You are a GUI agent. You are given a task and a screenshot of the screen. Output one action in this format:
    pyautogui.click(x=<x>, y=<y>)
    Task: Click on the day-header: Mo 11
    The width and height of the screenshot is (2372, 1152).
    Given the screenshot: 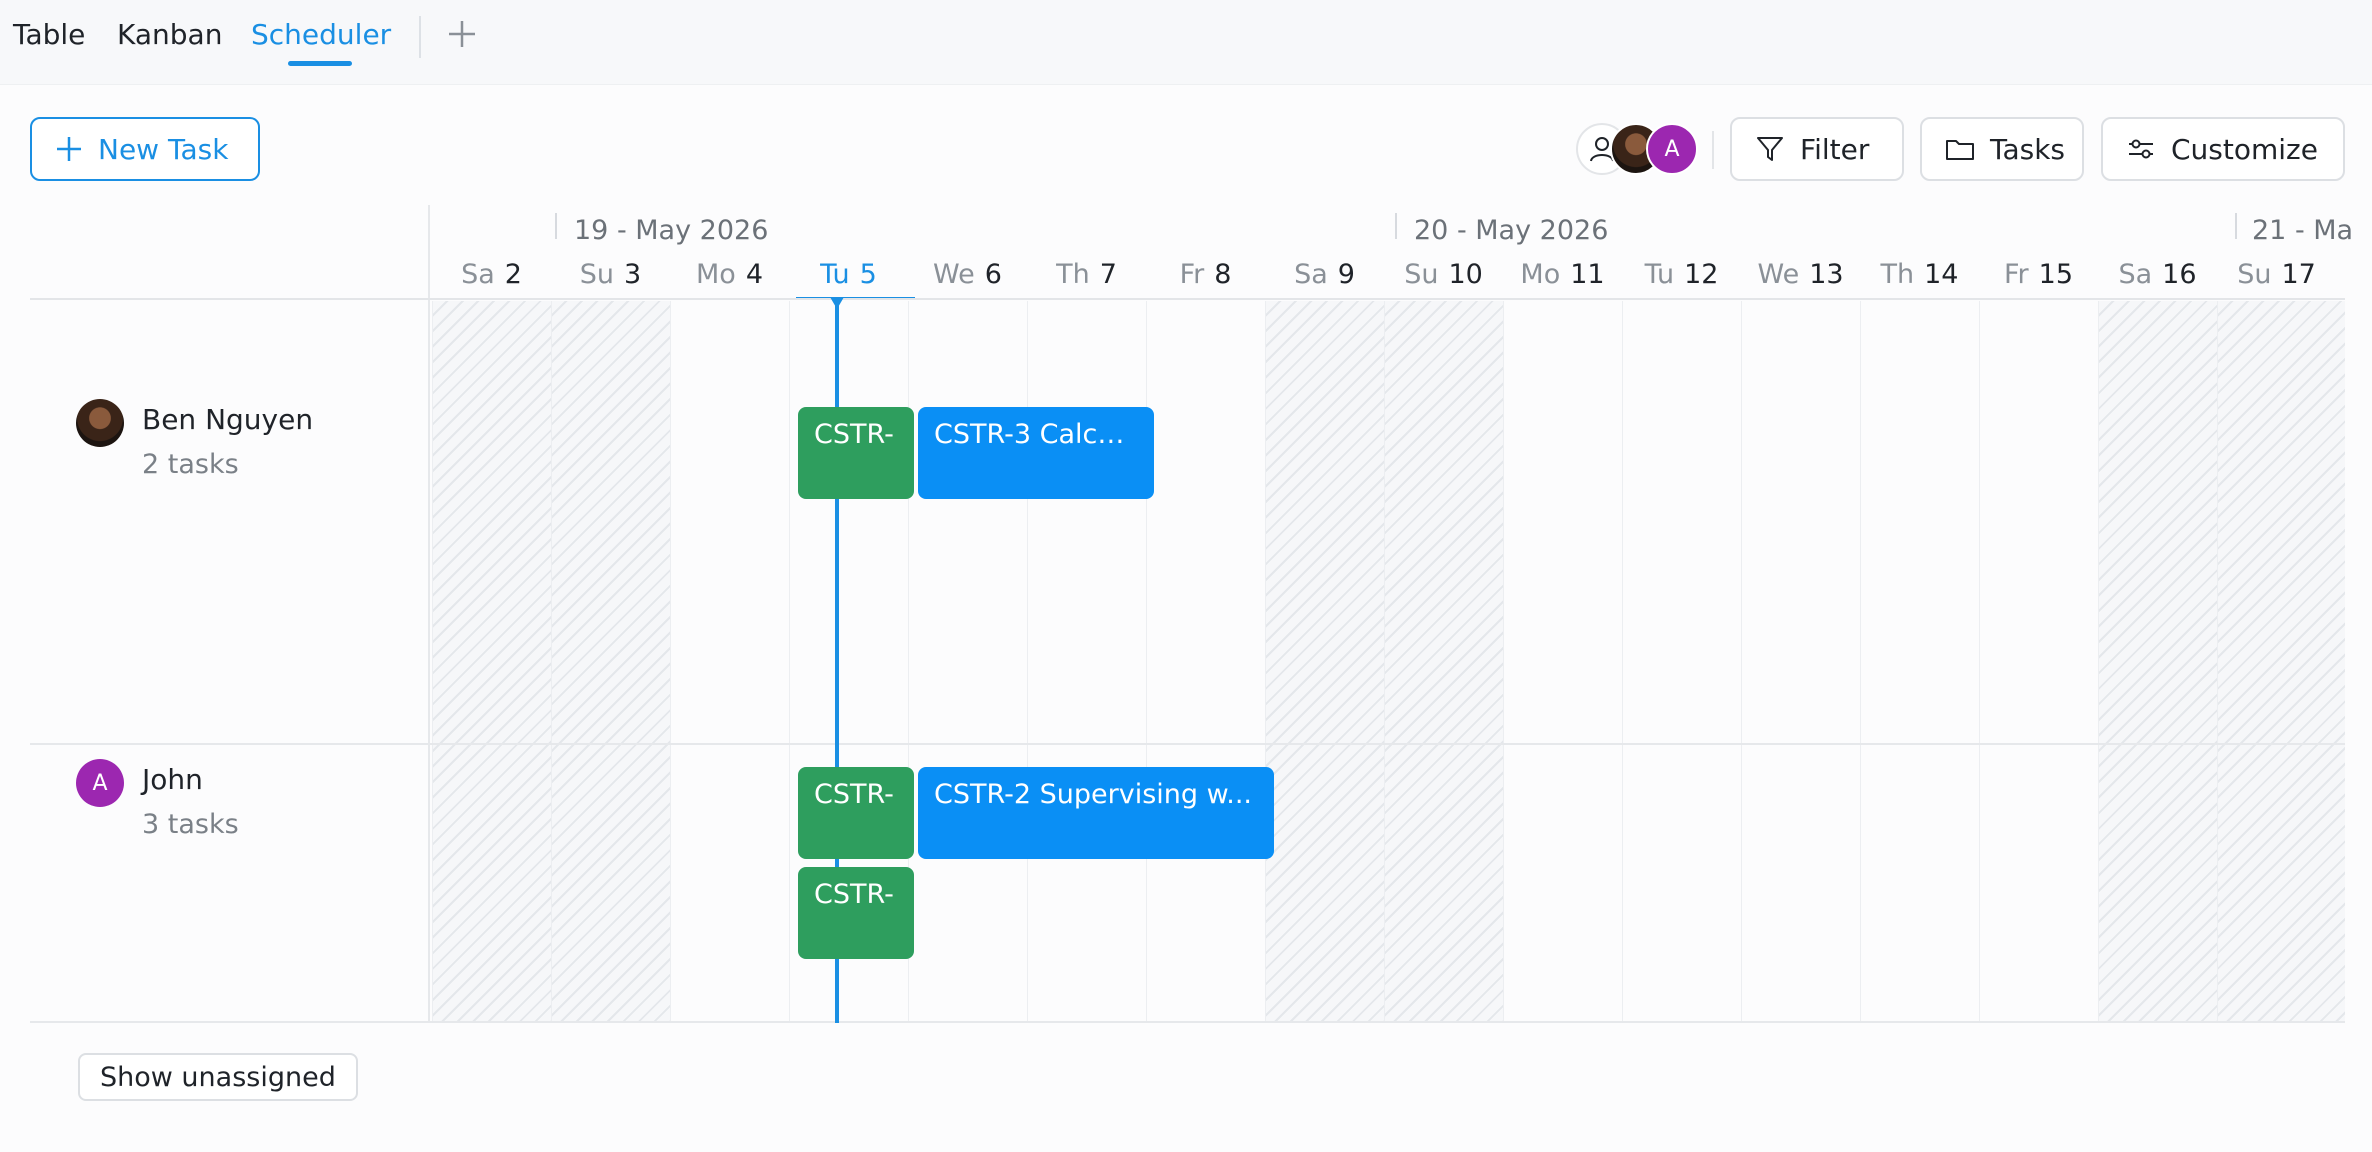 What is the action you would take?
    pyautogui.click(x=1562, y=274)
    